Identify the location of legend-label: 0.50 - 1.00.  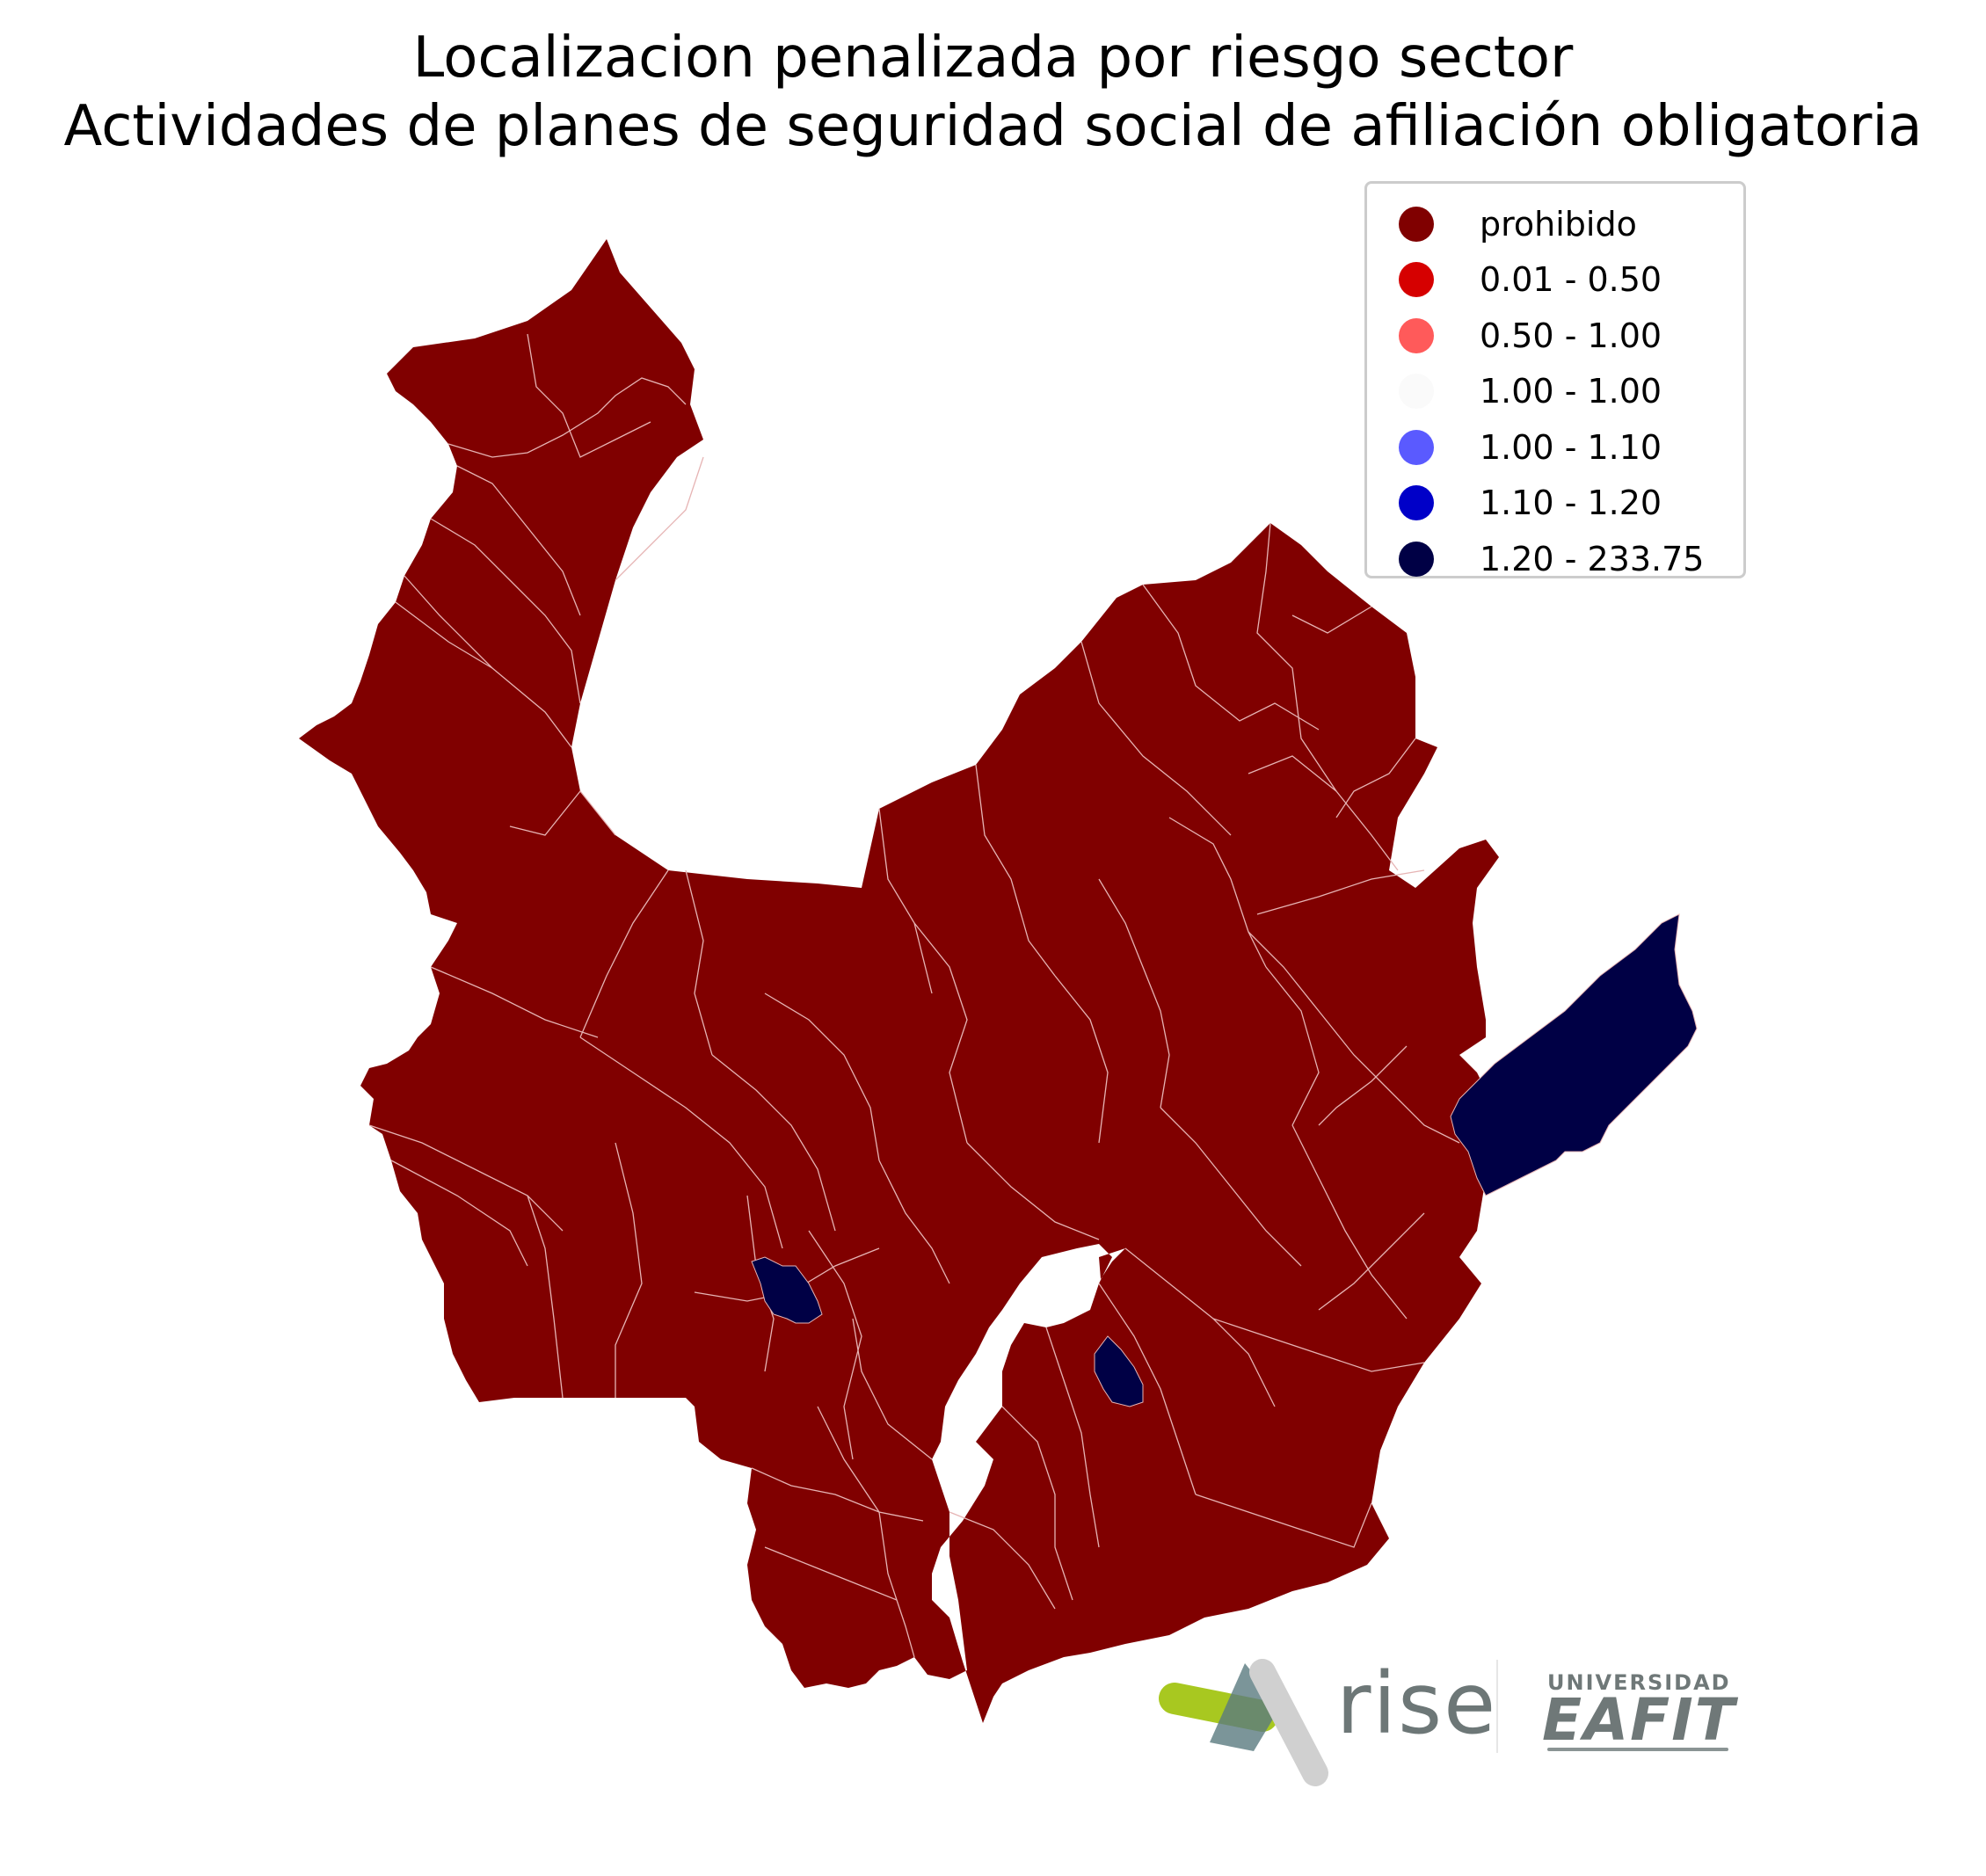
(1571, 335).